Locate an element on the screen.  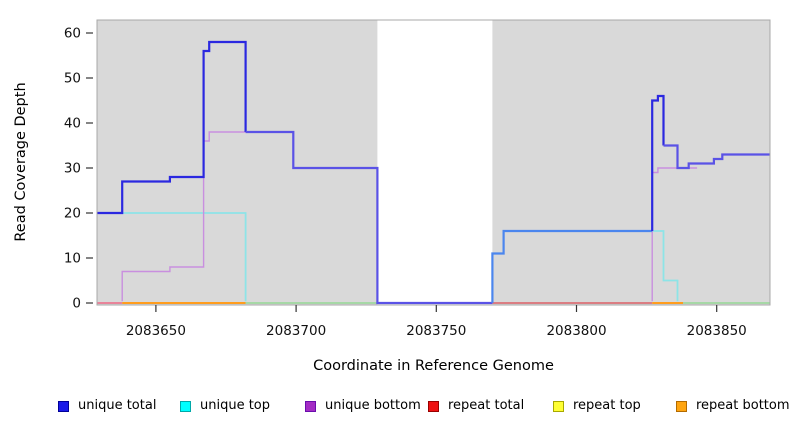
x-axis-label: Coordinate in Reference Genome is located at coordinates (433, 366).